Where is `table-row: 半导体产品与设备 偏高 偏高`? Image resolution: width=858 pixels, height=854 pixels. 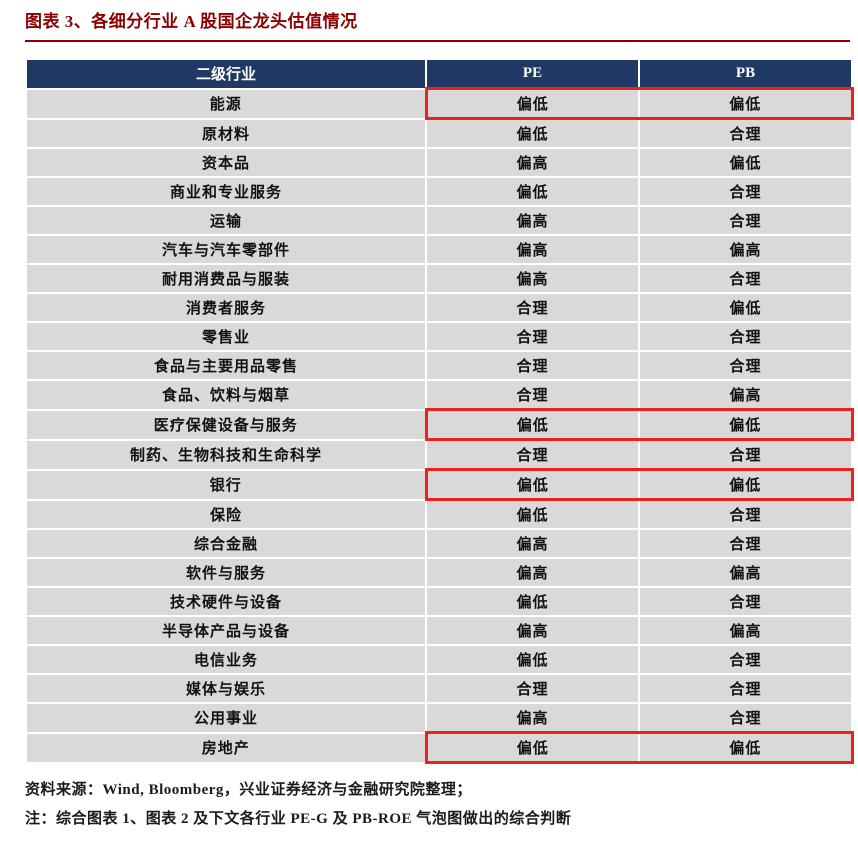 table-row: 半导体产品与设备 偏高 偏高 is located at coordinates (439, 630).